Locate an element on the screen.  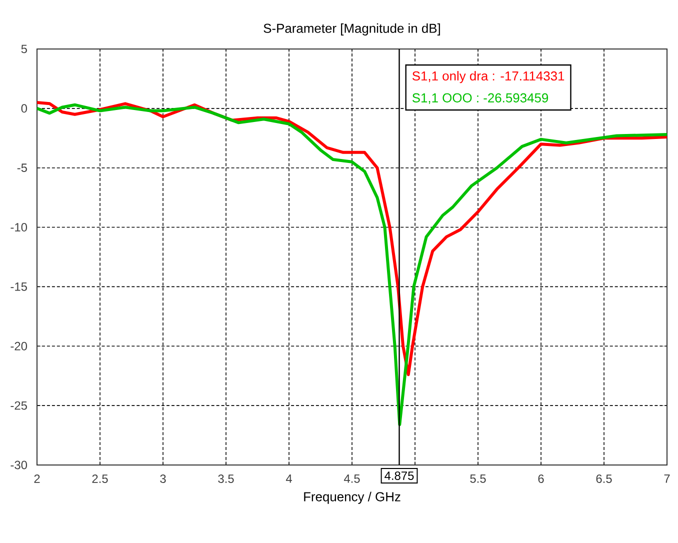
x-tick-label: 3.5 is located at coordinates (226, 478).